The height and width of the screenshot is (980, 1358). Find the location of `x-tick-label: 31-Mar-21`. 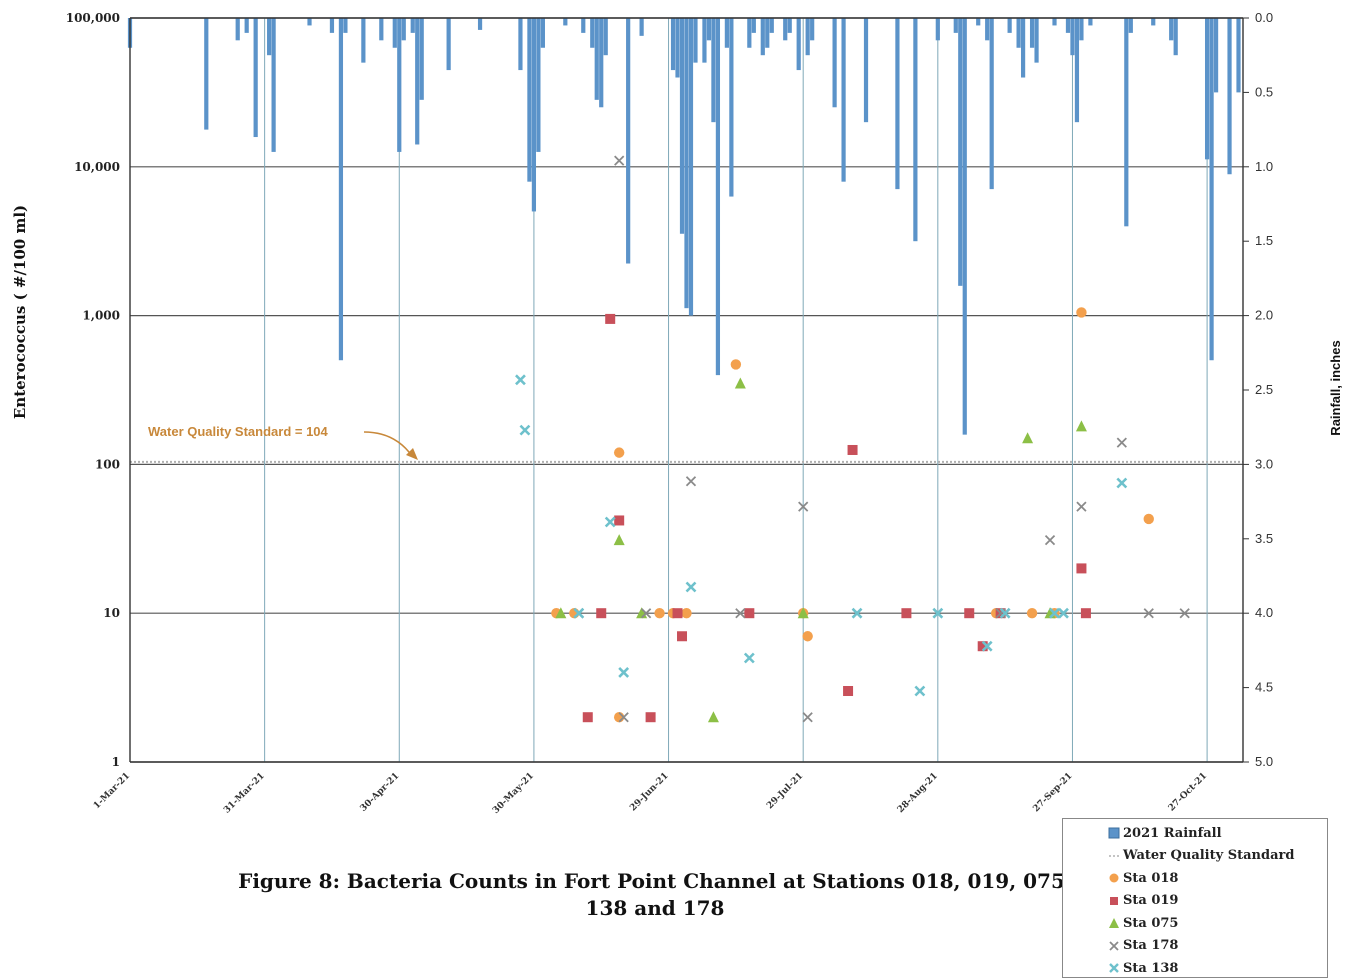

x-tick-label: 31-Mar-21 is located at coordinates (244, 793).